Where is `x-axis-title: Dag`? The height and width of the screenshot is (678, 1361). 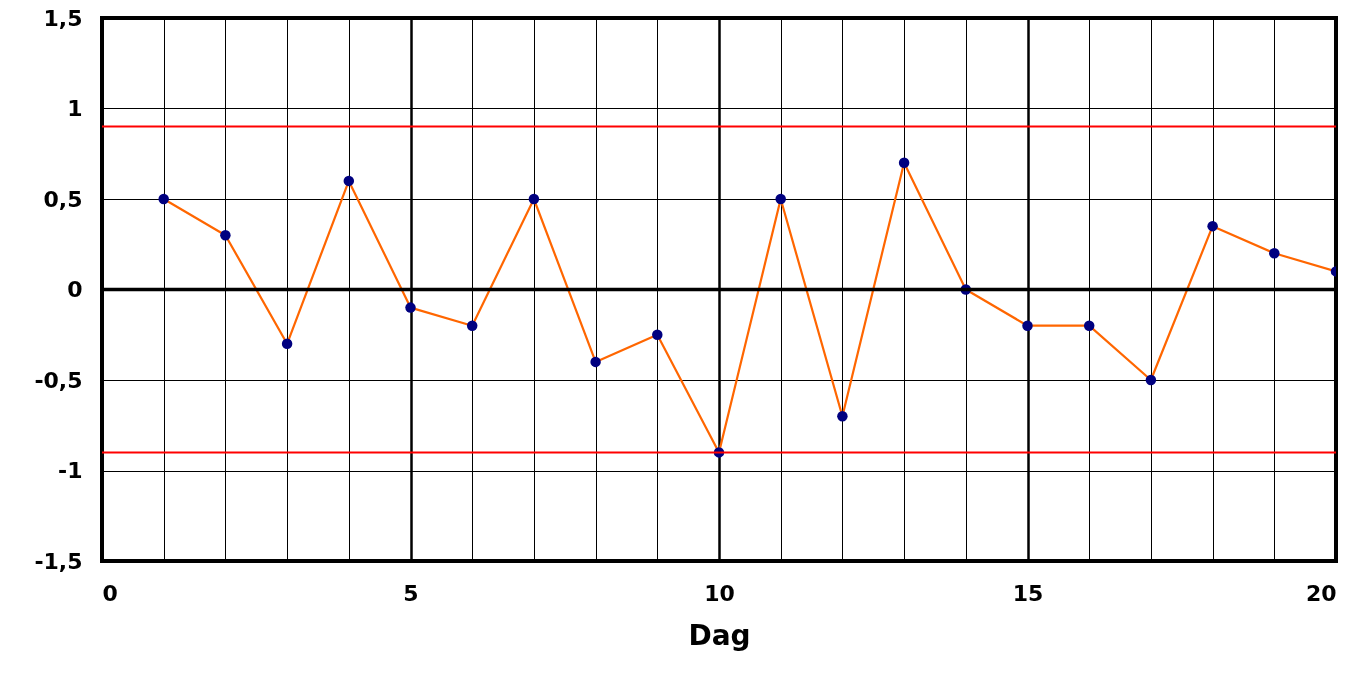
x-axis-title: Dag is located at coordinates (719, 635).